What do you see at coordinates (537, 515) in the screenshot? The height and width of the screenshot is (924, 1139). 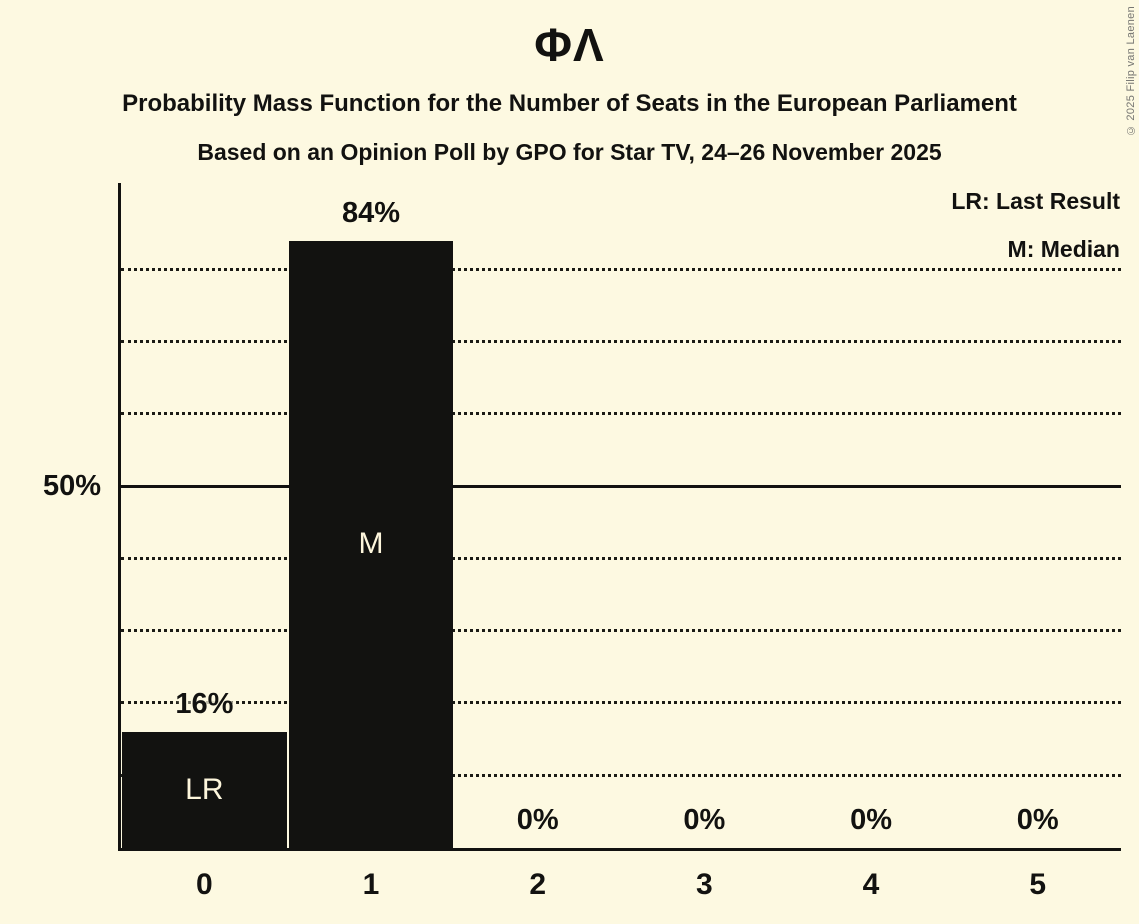 I see `bar-cell-2: 0%` at bounding box center [537, 515].